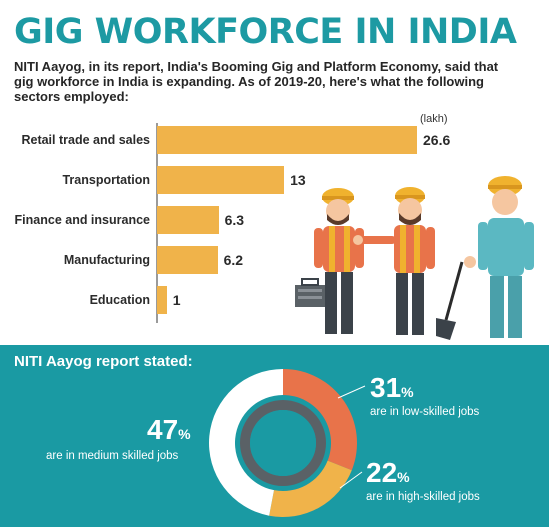  I want to click on low-skill-label: are in low-skilled jobs, so click(425, 412).